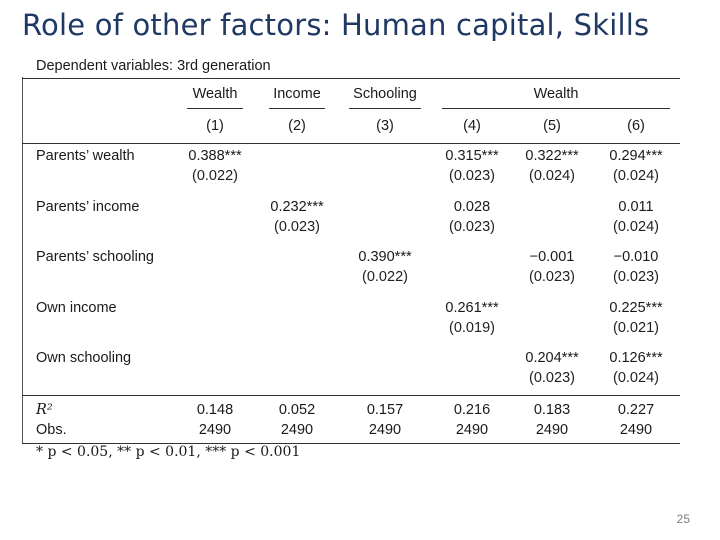 This screenshot has width=720, height=540. Describe the element at coordinates (84, 358) in the screenshot. I see `row-label: Own schooling` at that location.